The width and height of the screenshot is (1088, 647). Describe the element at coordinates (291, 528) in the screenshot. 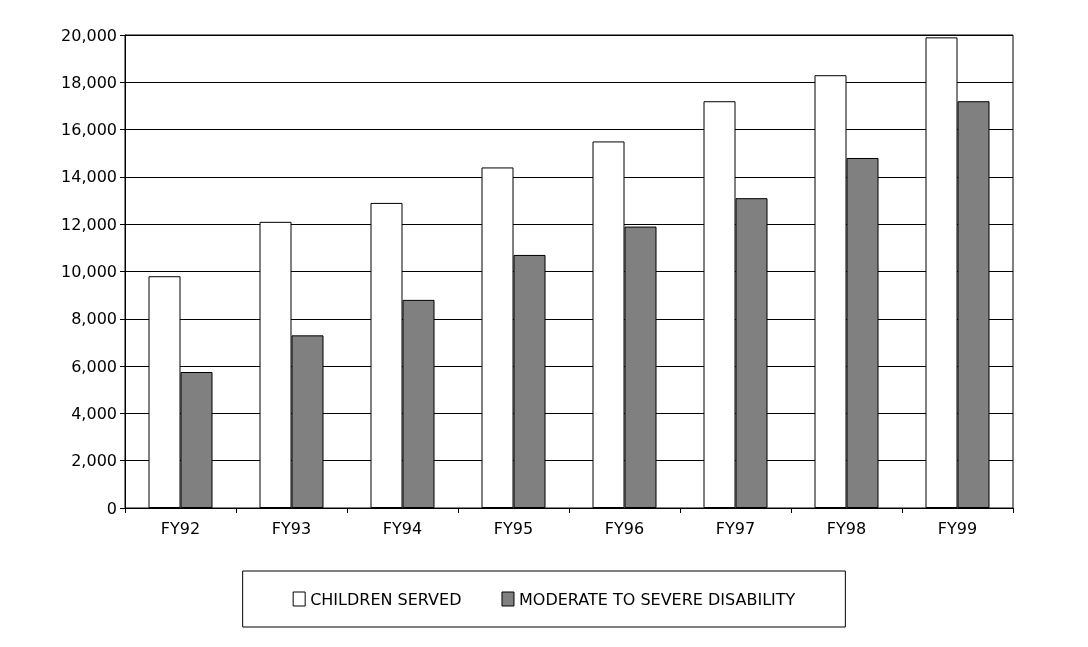

I see `x-tick-label: FY93` at that location.